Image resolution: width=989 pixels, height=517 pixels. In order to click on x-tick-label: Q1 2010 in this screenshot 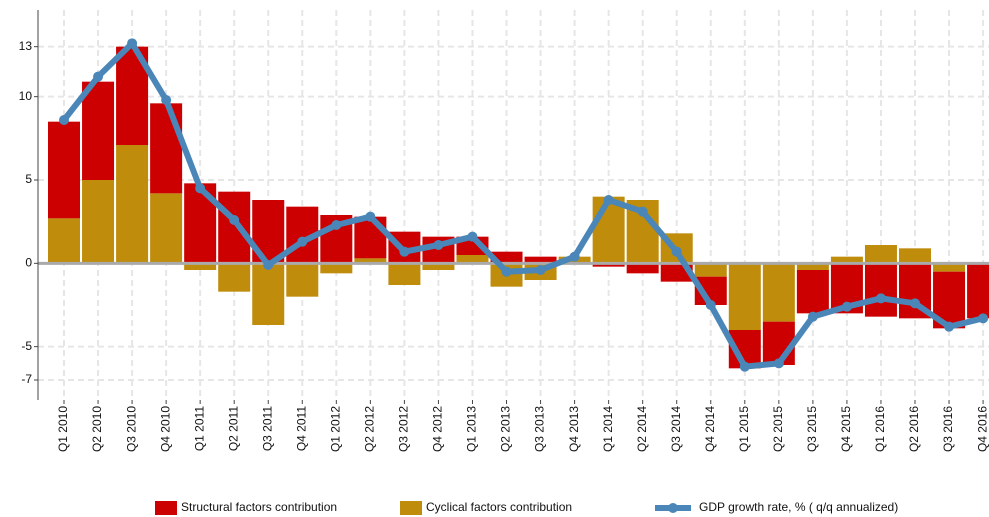, I will do `click(63, 429)`.